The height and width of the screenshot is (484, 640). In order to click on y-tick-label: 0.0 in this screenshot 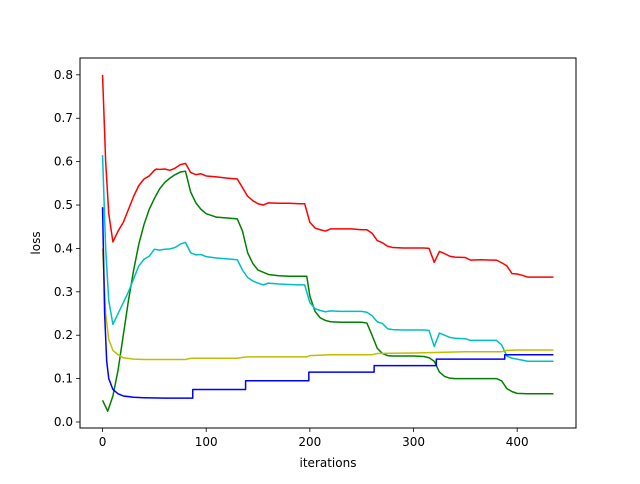, I will do `click(63, 422)`.